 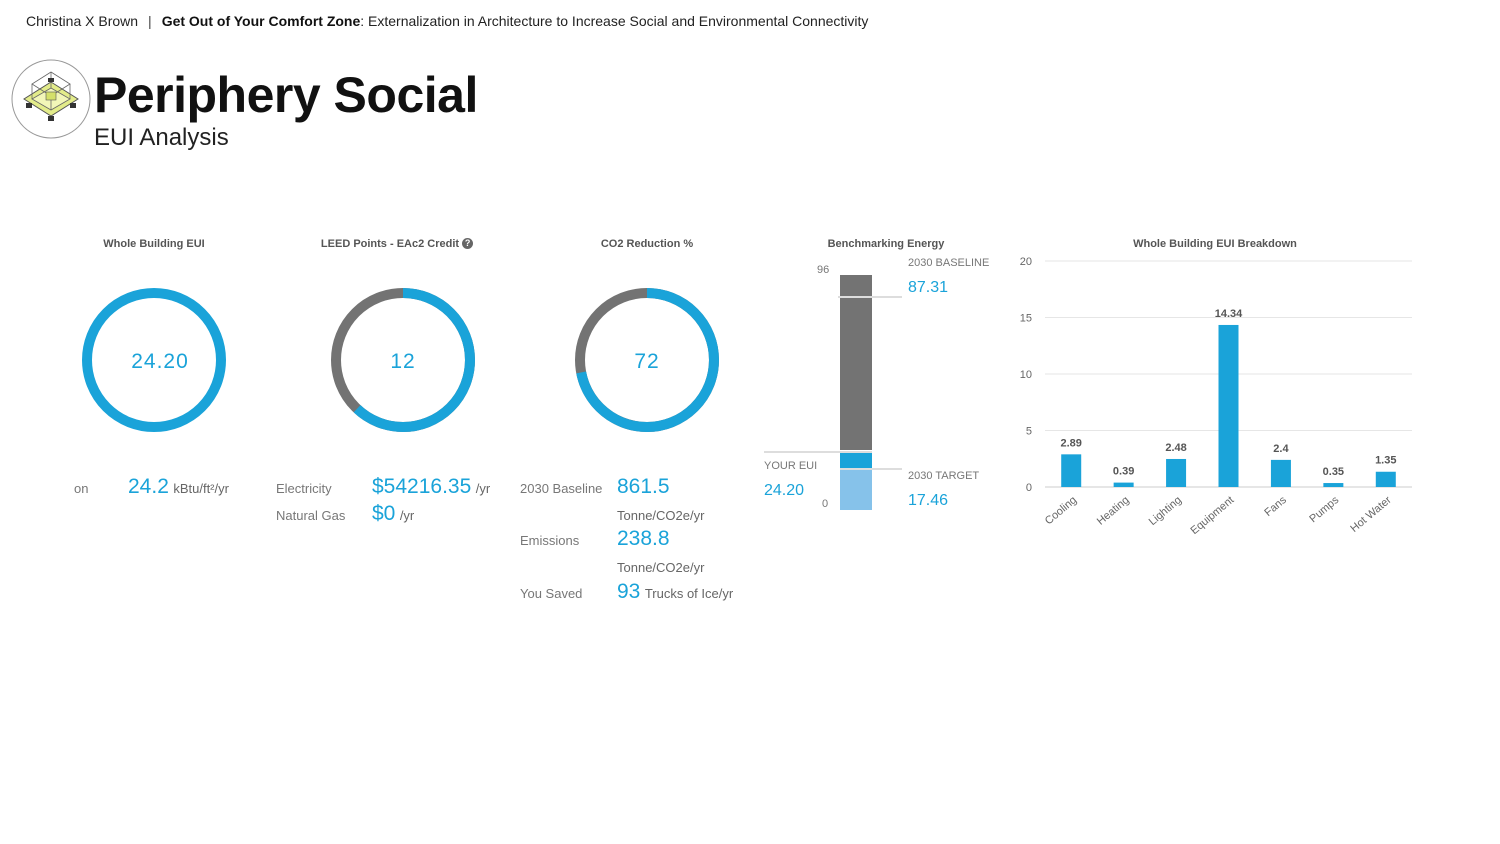 I want to click on benchmark-your-eui-bar, so click(x=856, y=460).